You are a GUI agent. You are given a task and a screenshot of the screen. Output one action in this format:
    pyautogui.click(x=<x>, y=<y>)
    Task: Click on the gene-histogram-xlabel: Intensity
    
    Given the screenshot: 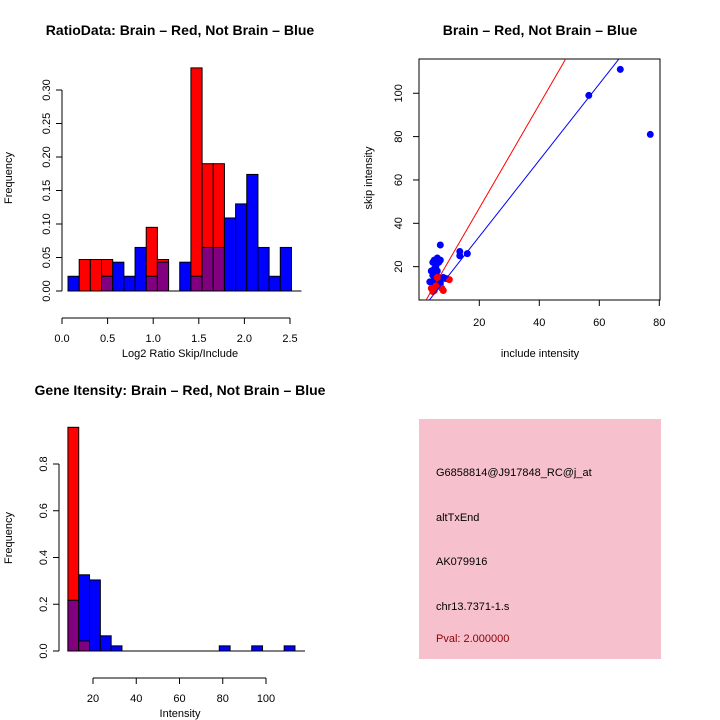 What is the action you would take?
    pyautogui.click(x=180, y=714)
    